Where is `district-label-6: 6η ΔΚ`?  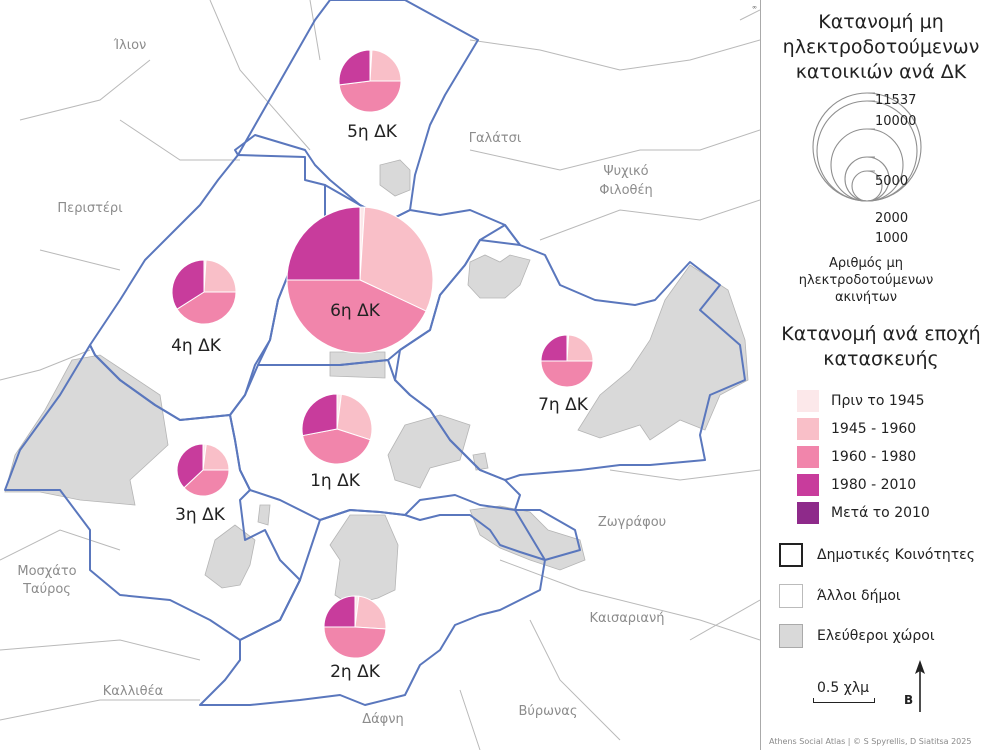 district-label-6: 6η ΔΚ is located at coordinates (355, 311).